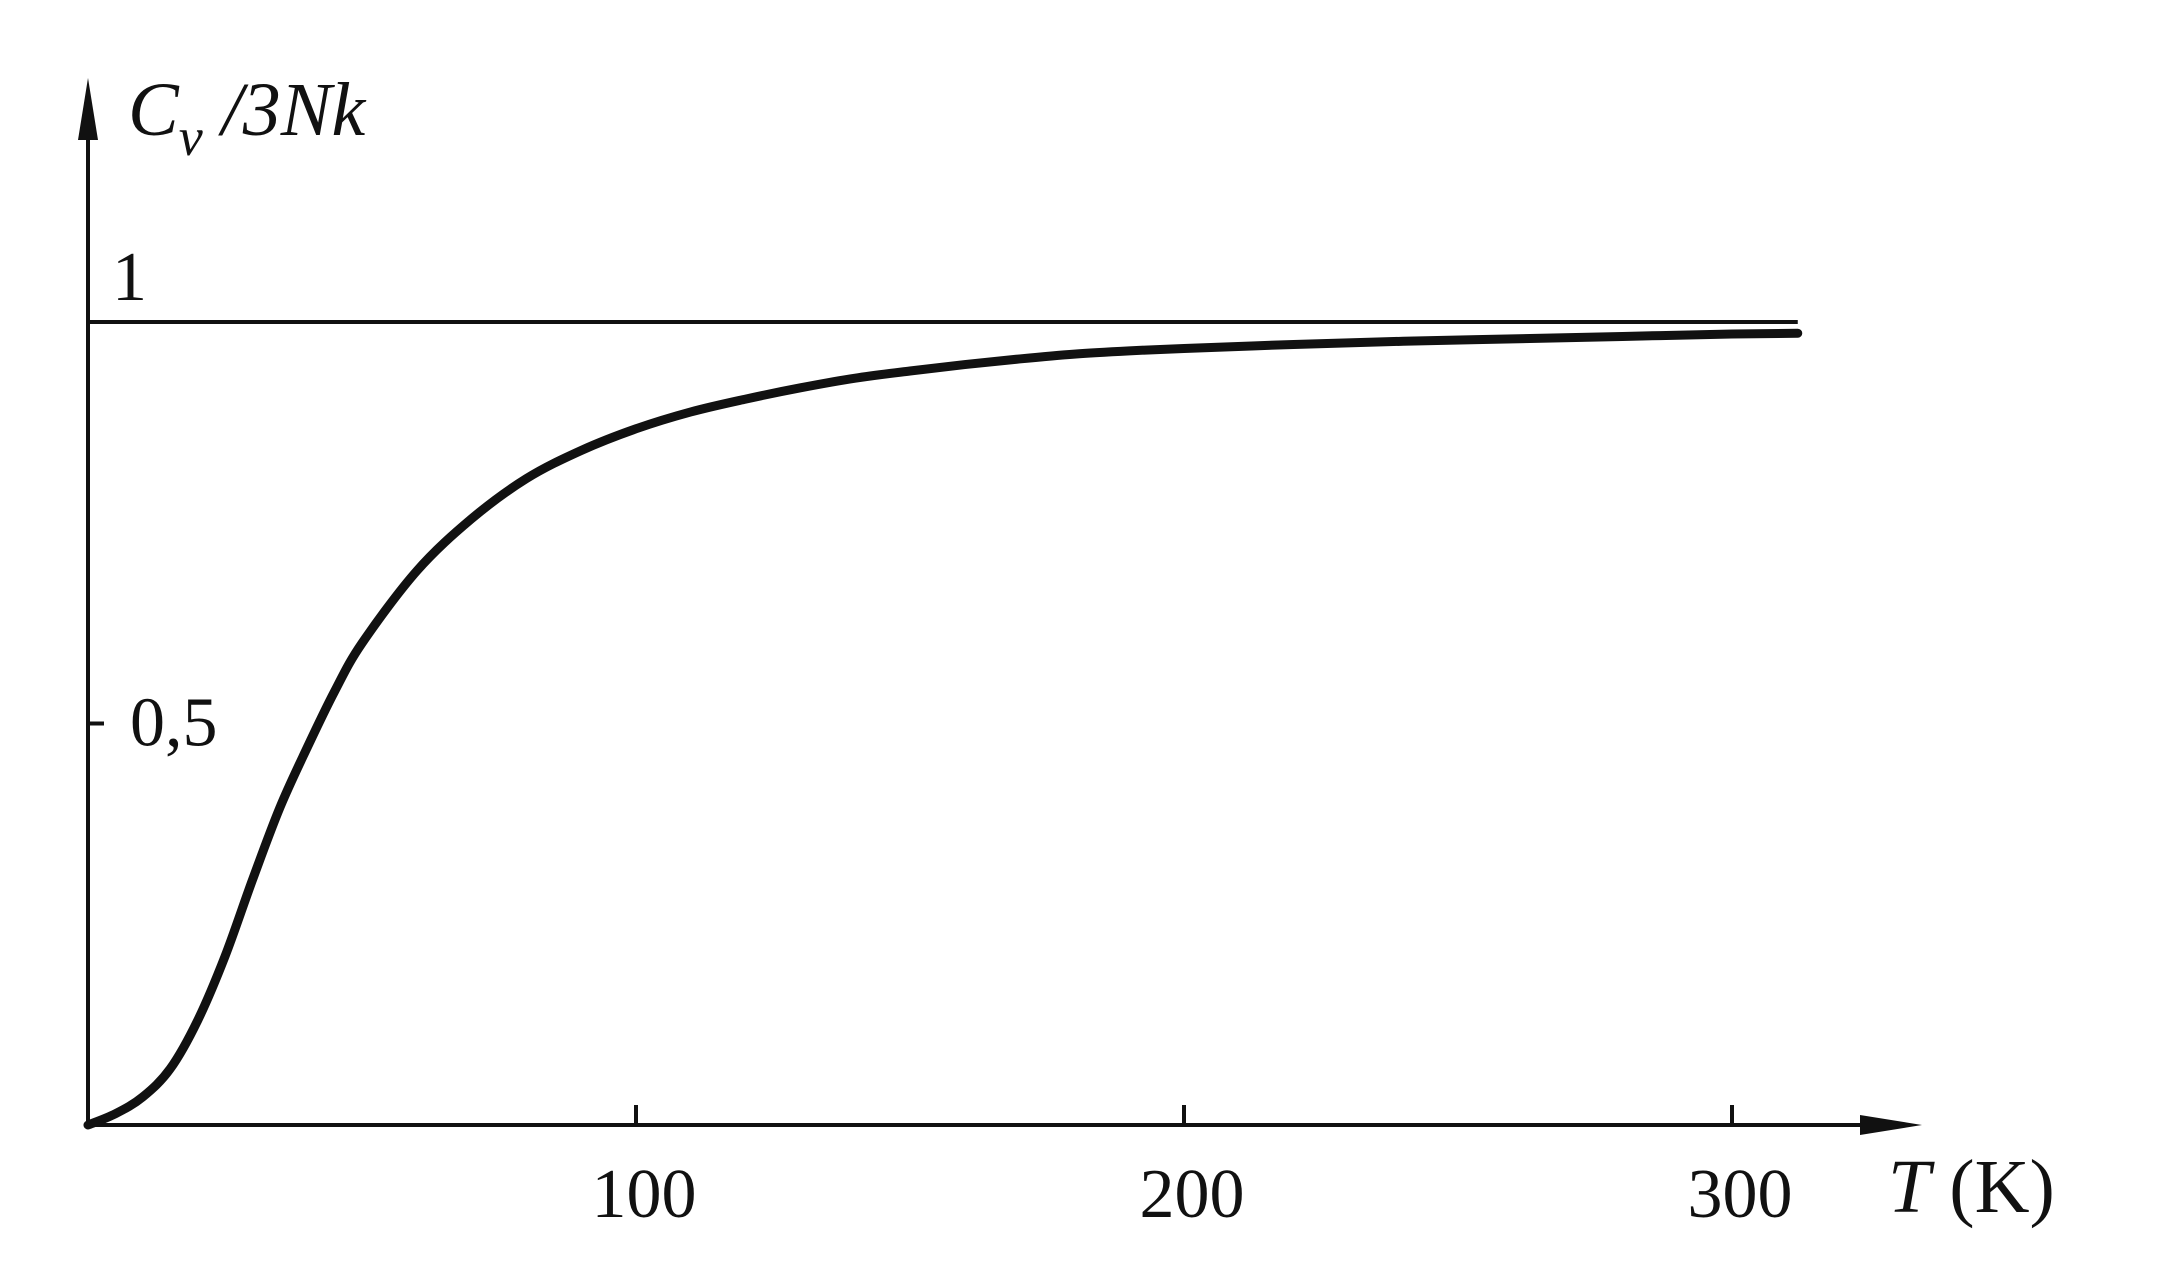 This screenshot has width=2158, height=1276. I want to click on x-axis-title-unit: (K), so click(1992, 1187).